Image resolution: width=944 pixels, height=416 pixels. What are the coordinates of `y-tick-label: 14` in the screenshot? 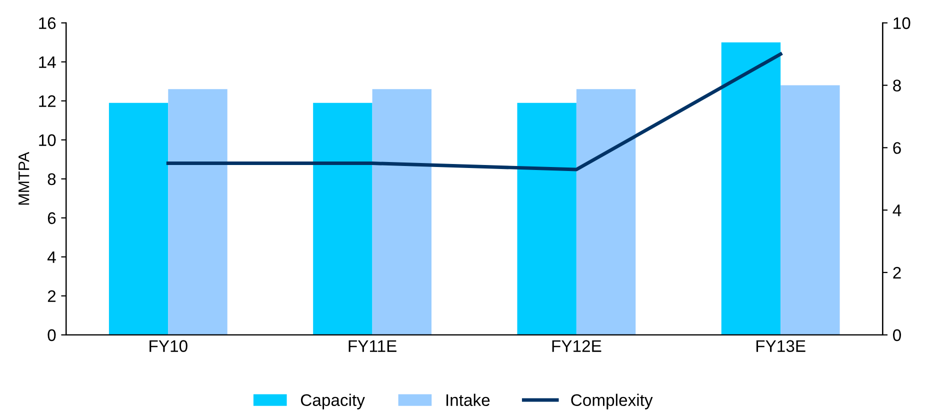 It's located at (47, 62).